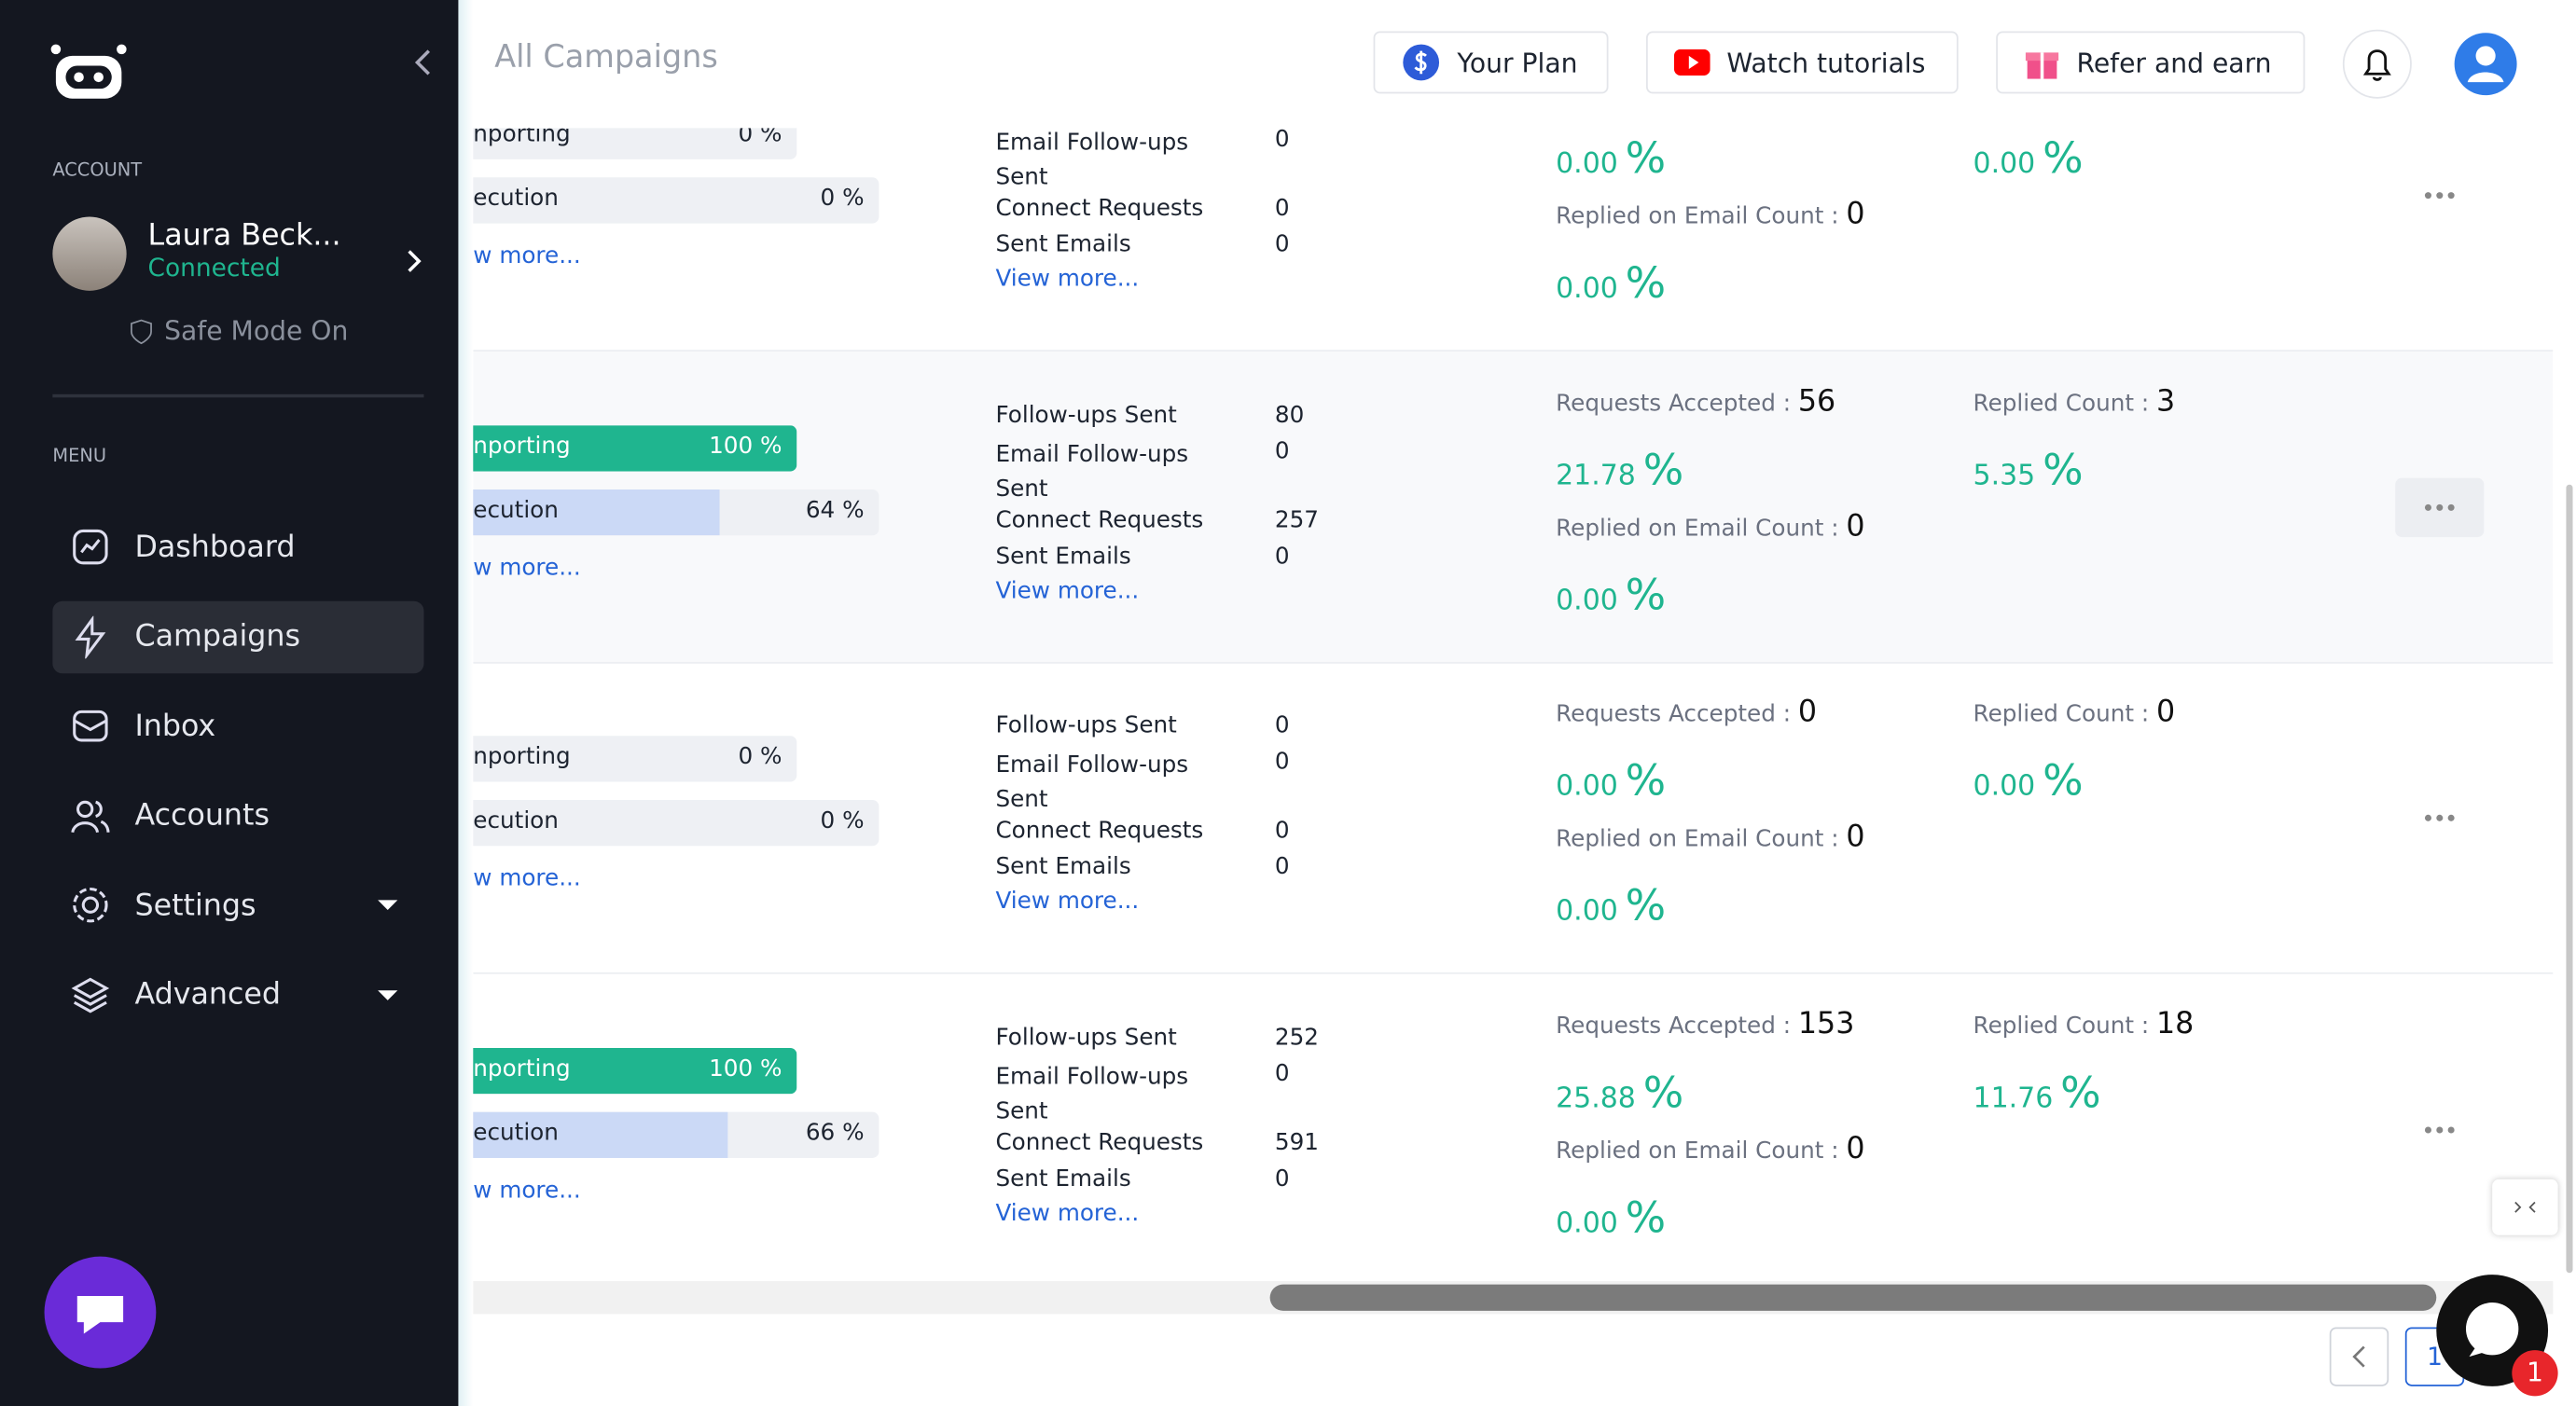 The image size is (2576, 1406). Describe the element at coordinates (522, 757) in the screenshot. I see `progress-name: nporting` at that location.